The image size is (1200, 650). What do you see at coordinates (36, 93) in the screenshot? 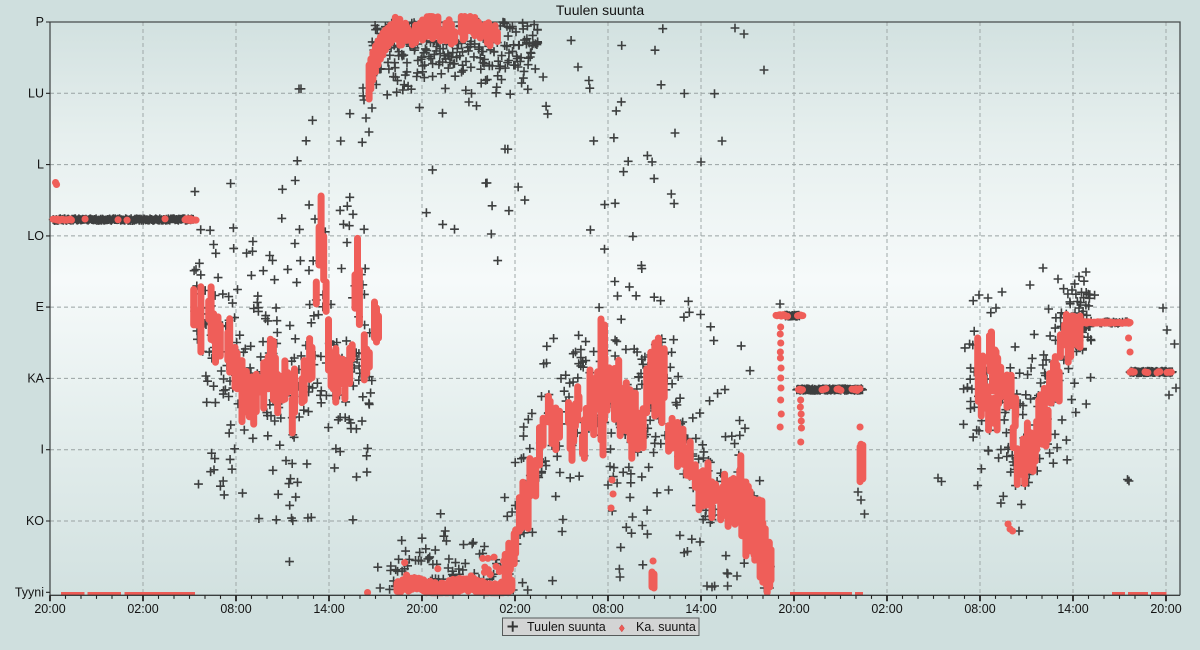
I see `svg-text: LU` at bounding box center [36, 93].